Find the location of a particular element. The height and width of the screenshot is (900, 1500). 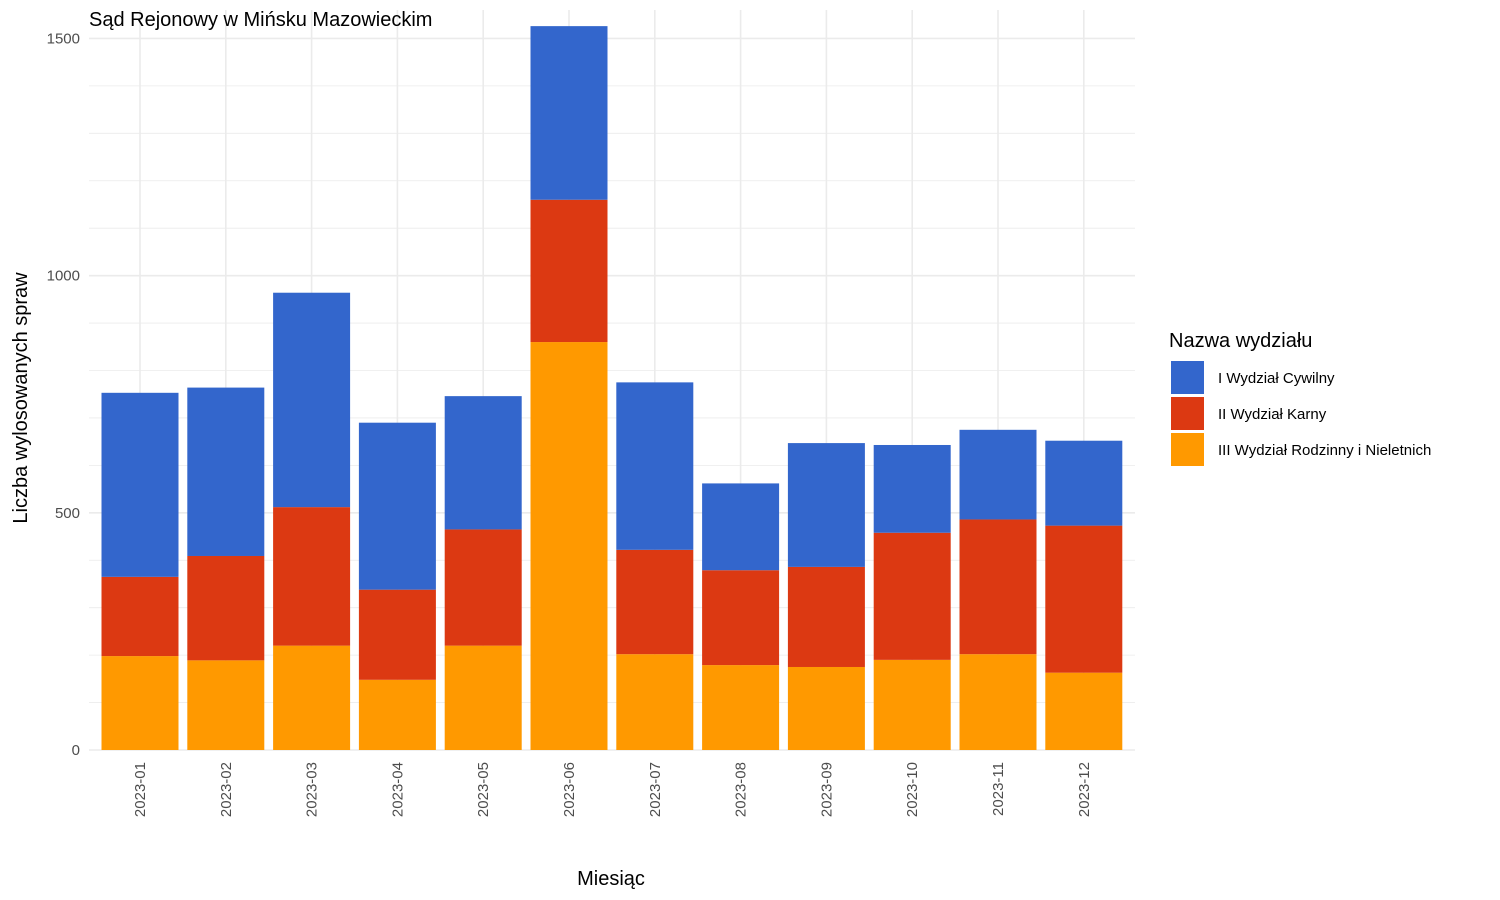

x-tick-label: 2023-02 is located at coordinates (226, 789).